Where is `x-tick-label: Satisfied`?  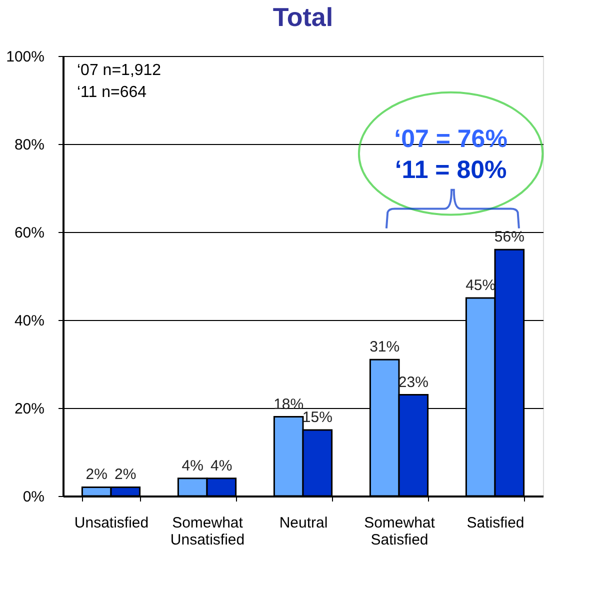 x-tick-label: Satisfied is located at coordinates (495, 523).